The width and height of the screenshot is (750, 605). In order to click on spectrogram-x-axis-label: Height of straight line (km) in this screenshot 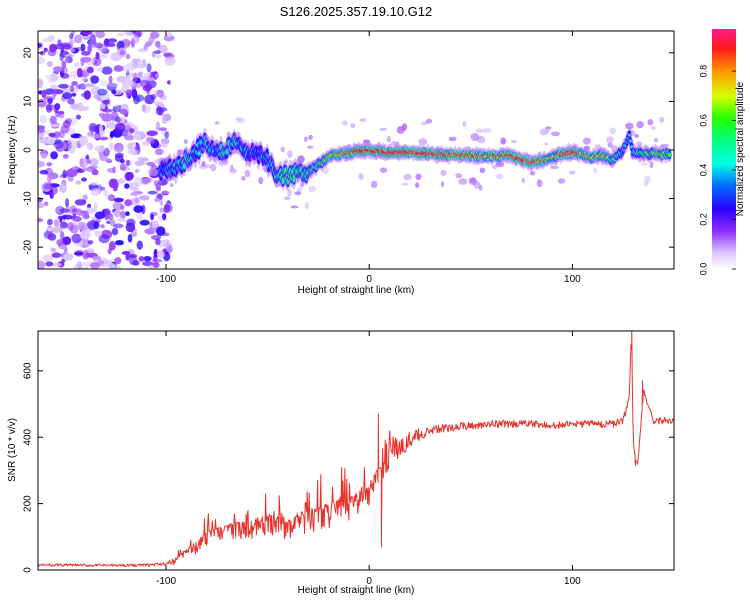, I will do `click(356, 290)`.